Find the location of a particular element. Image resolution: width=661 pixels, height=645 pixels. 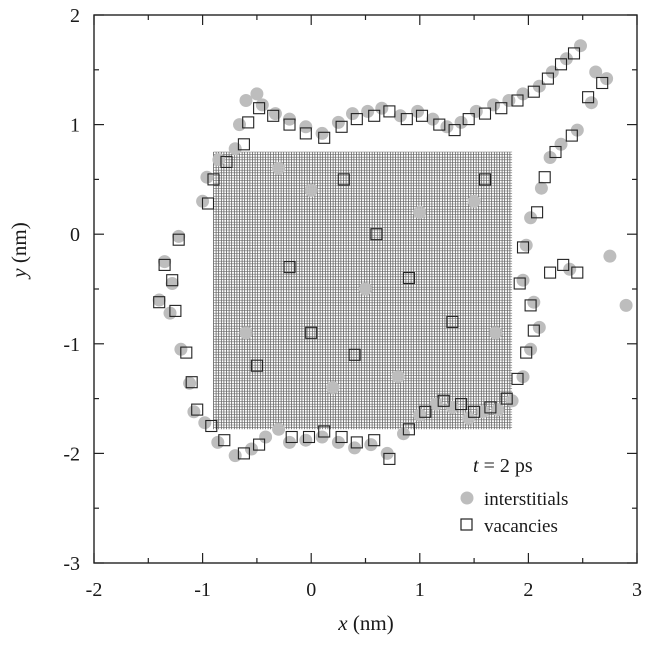

legend: interstitials vacancies is located at coordinates (531, 513).